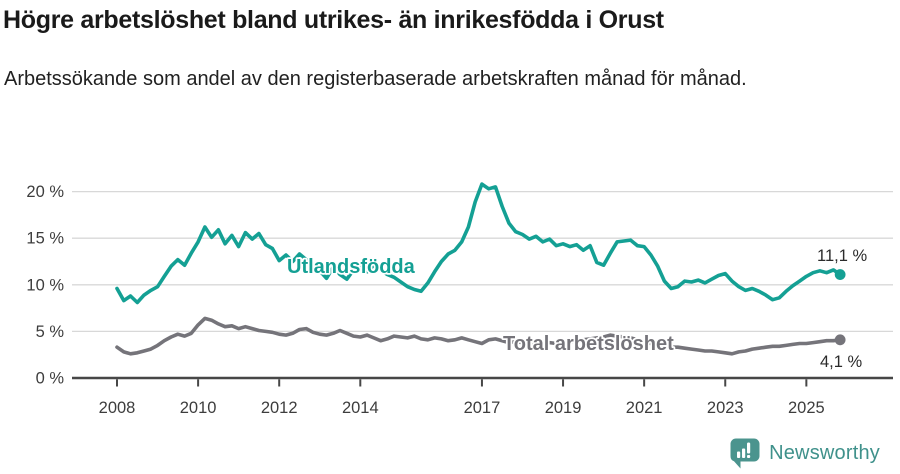 This screenshot has width=900, height=474. What do you see at coordinates (45, 192) in the screenshot?
I see `y-axis-tick-label: 20 %` at bounding box center [45, 192].